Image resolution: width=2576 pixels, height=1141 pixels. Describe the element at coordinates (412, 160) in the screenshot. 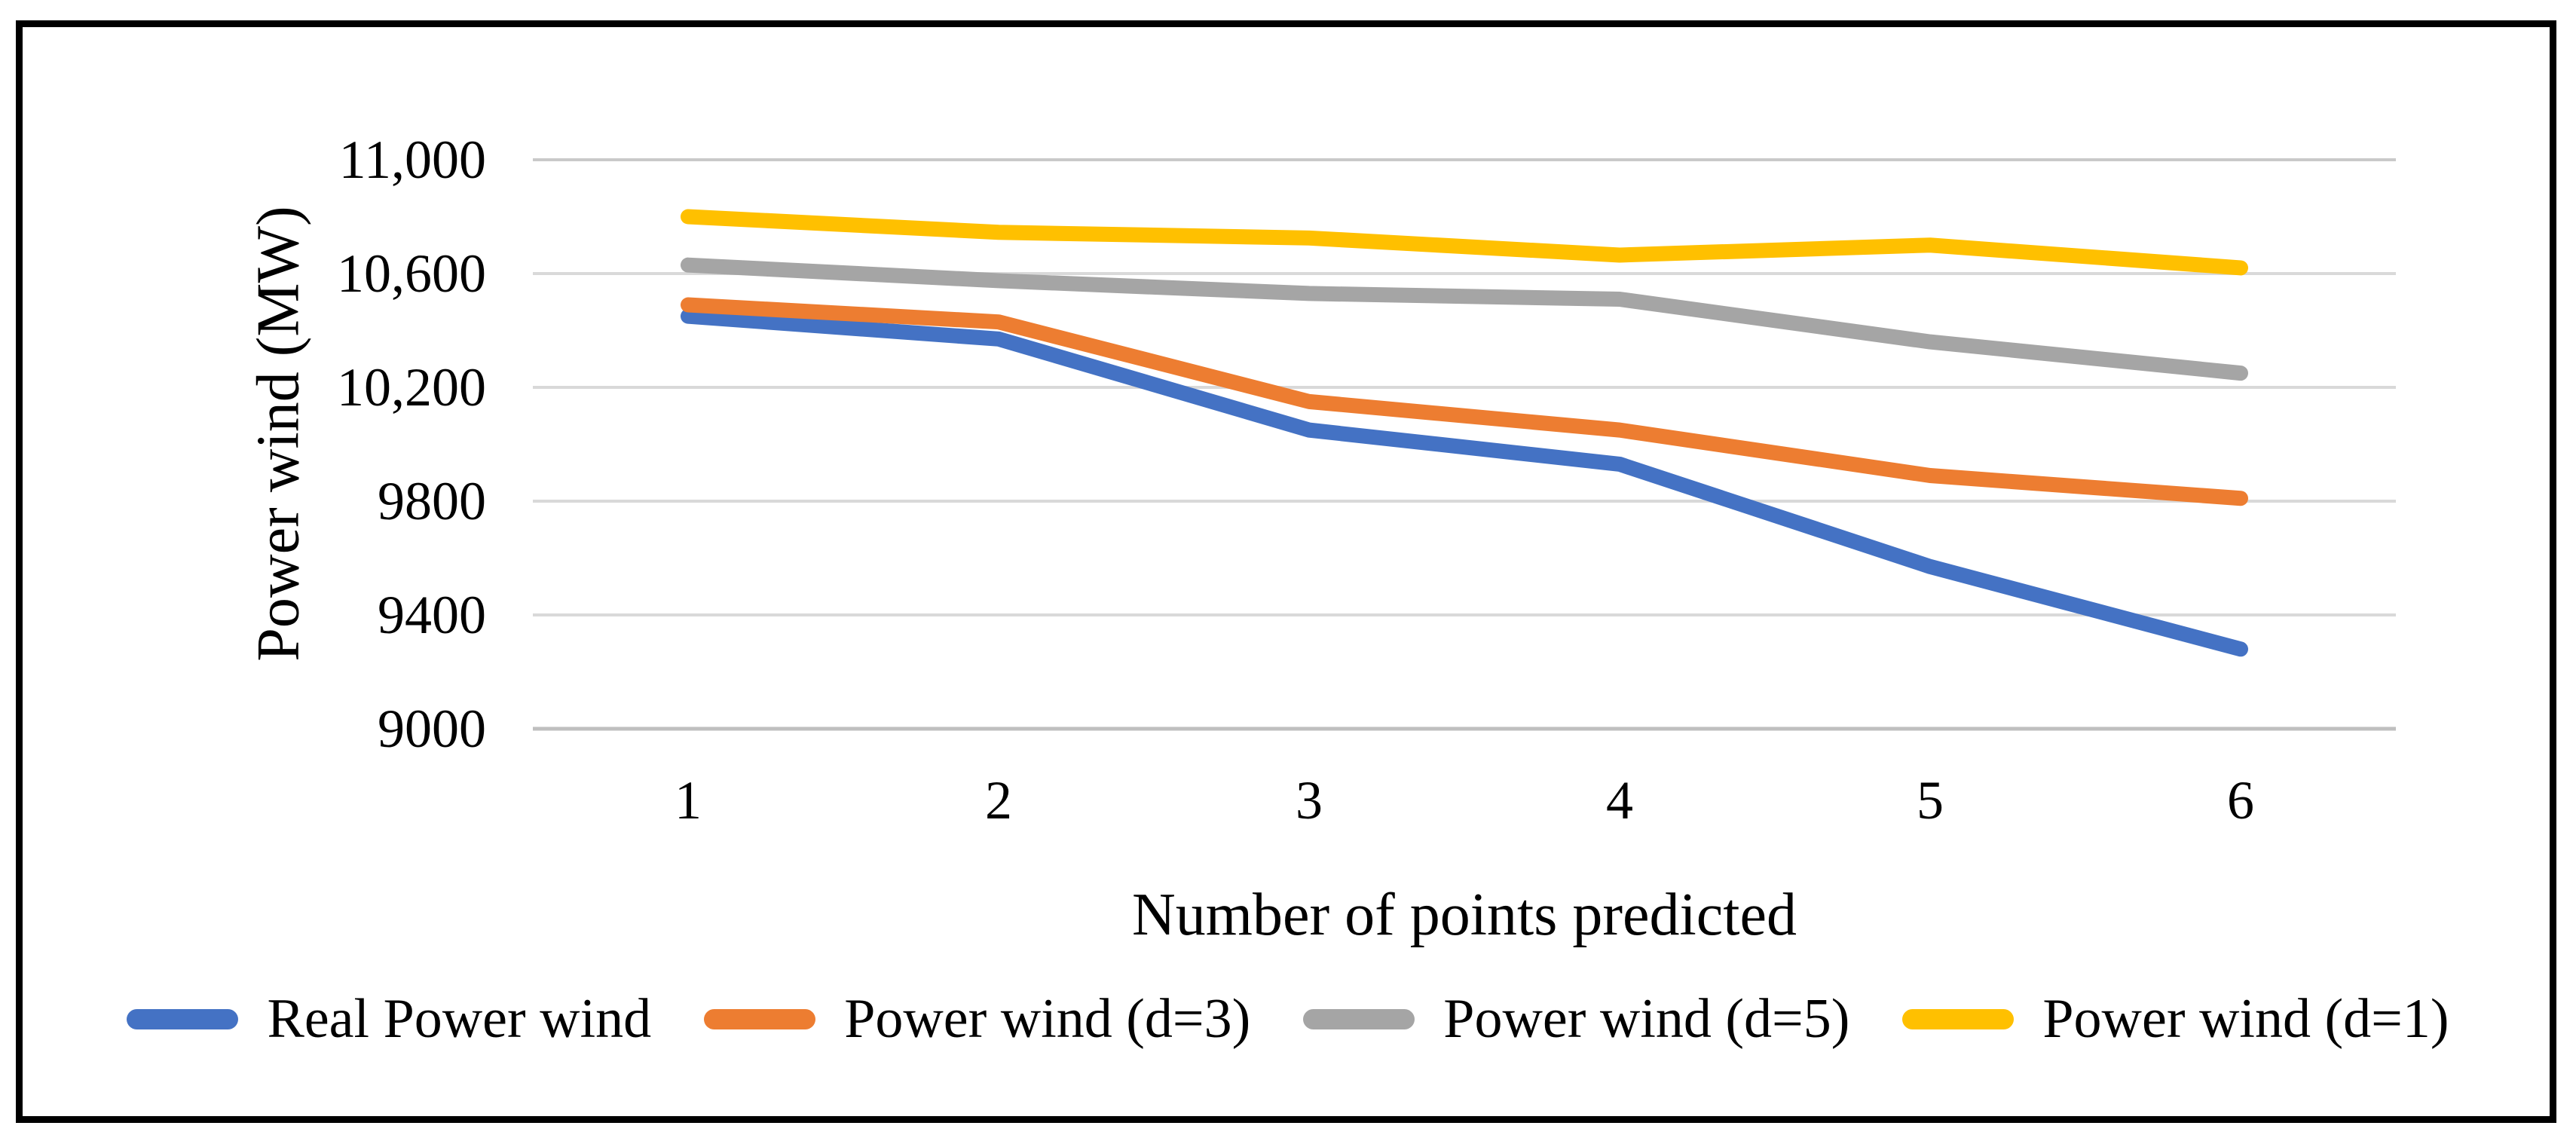

I see `y-tick-label: 11,000` at that location.